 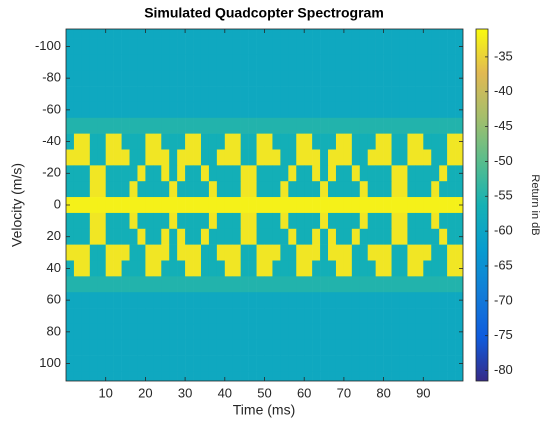 What do you see at coordinates (503, 55) in the screenshot?
I see `colorbar-tick-label: -35` at bounding box center [503, 55].